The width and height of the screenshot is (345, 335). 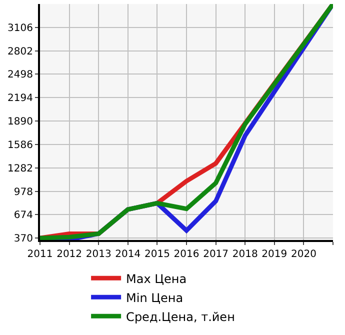 I want to click on y-tick-label: 1890, so click(x=20, y=122).